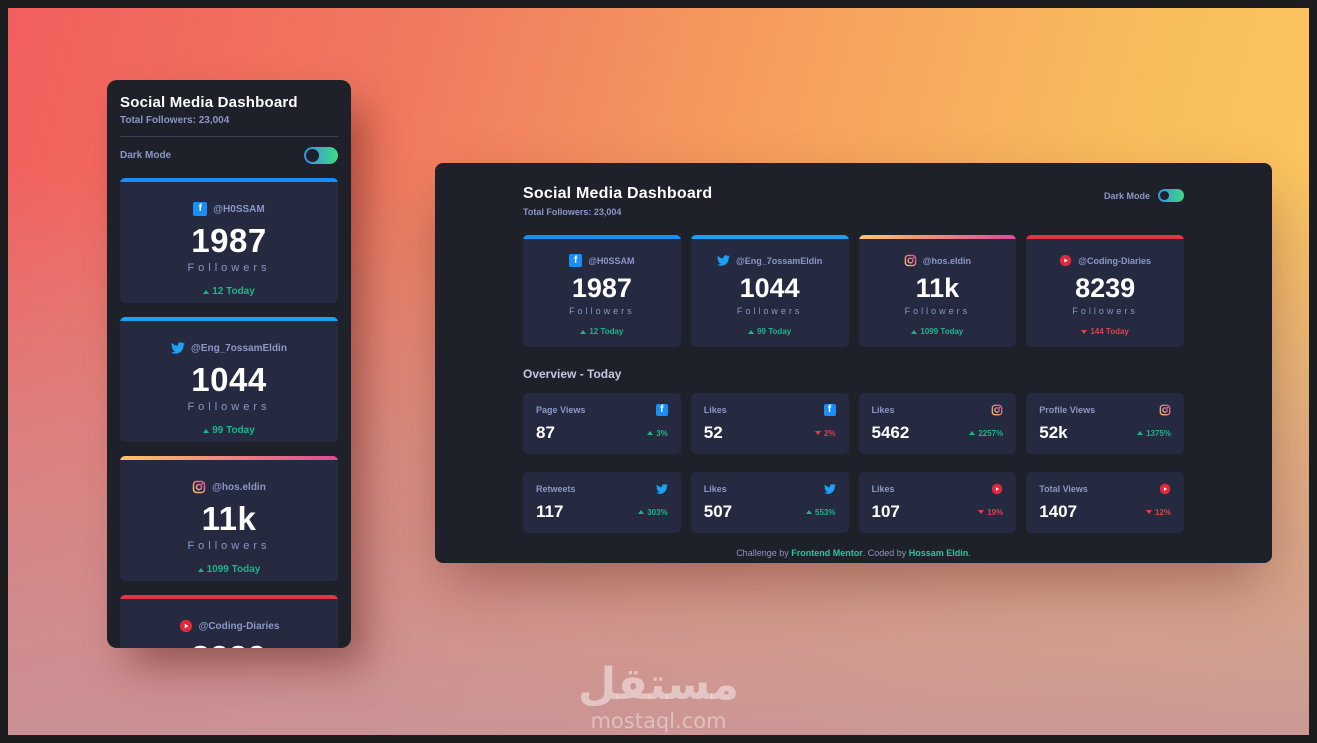 This screenshot has height=743, width=1317. I want to click on metric-change: 2%, so click(825, 433).